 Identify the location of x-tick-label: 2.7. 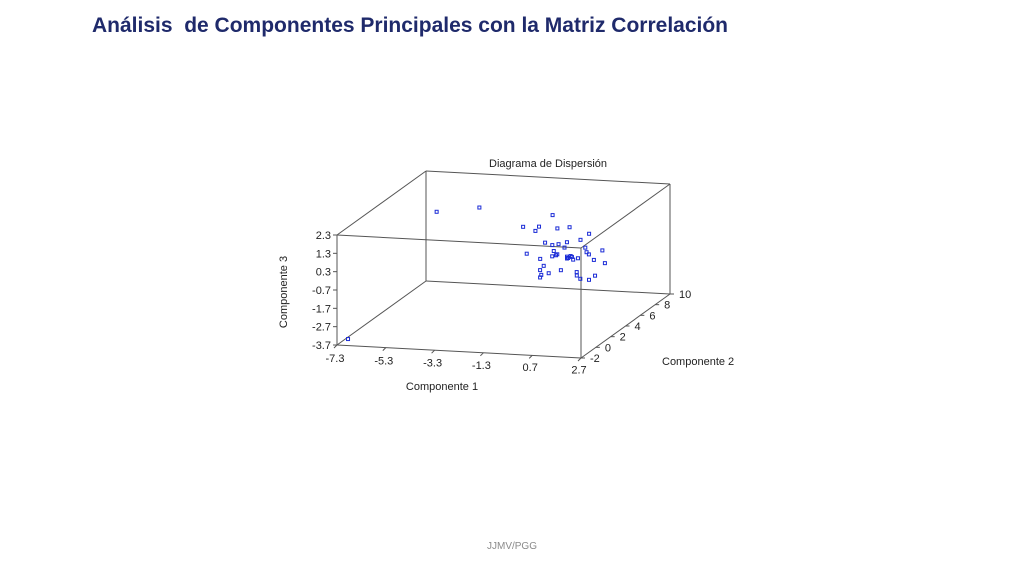
(578, 371).